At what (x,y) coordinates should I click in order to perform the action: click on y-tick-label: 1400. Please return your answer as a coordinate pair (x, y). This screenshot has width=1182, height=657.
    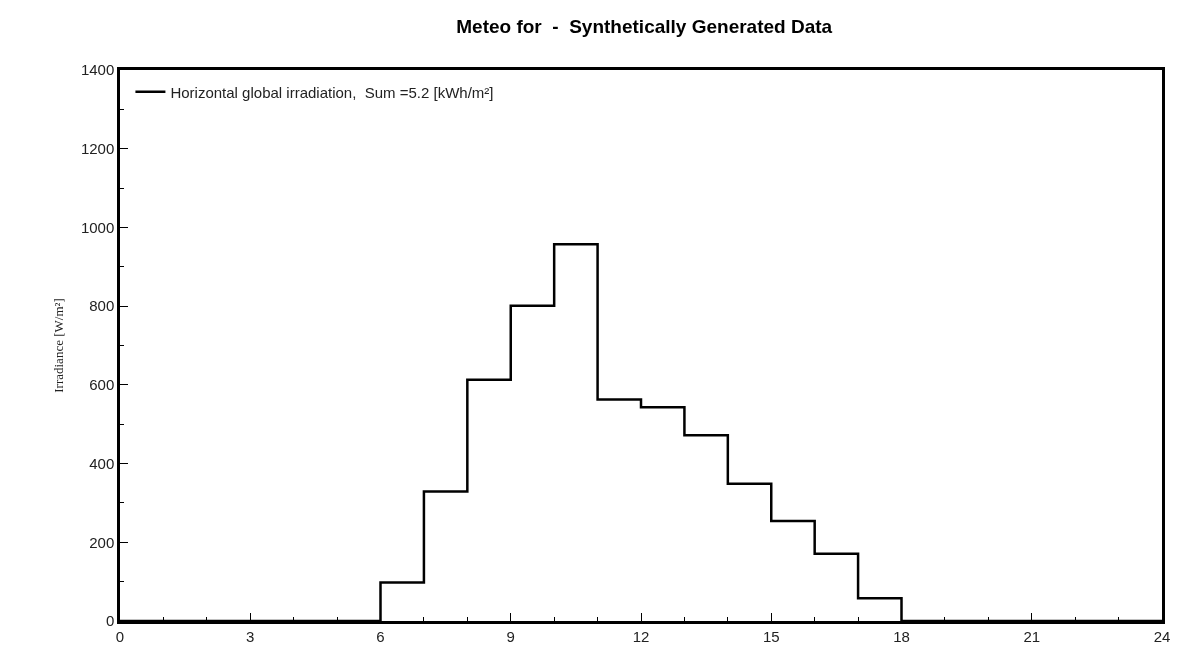
    Looking at the image, I should click on (97, 70).